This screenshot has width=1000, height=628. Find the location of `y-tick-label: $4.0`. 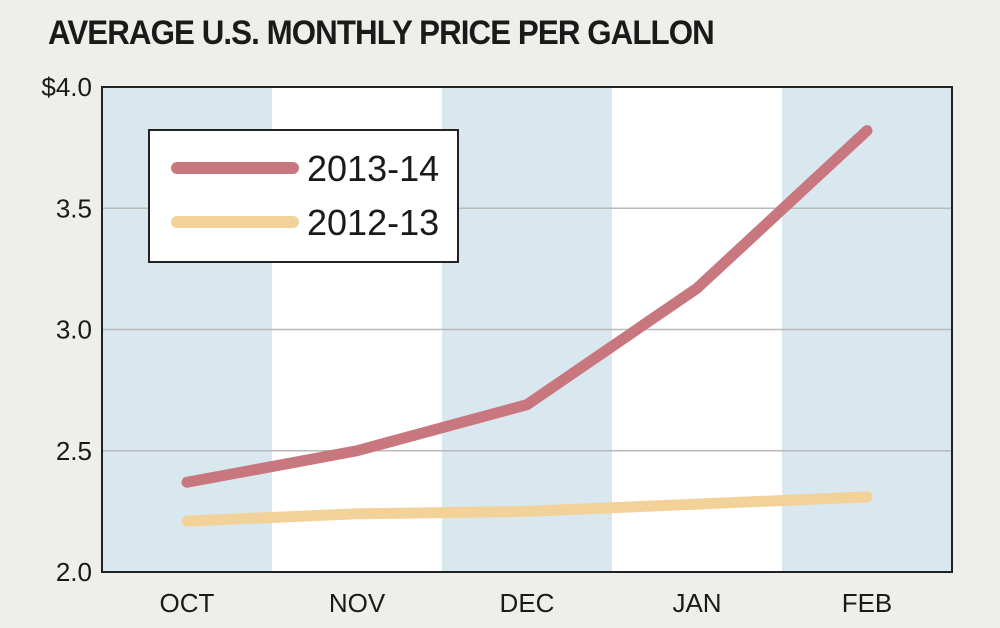

y-tick-label: $4.0 is located at coordinates (66, 87).